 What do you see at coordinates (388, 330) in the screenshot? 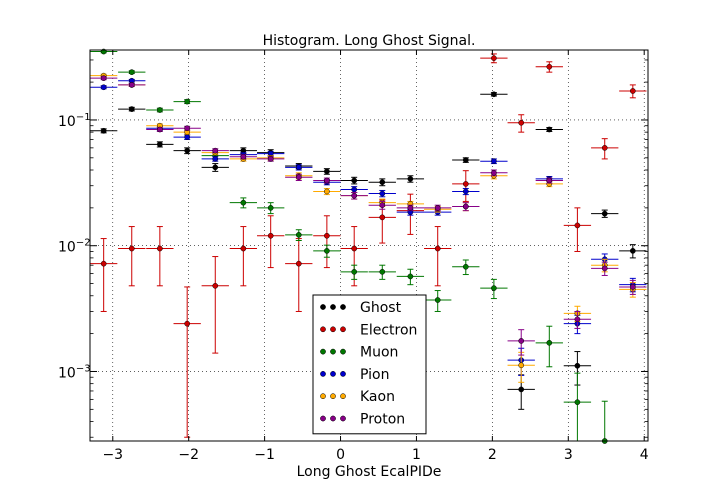
I see `legend-label: Electron` at bounding box center [388, 330].